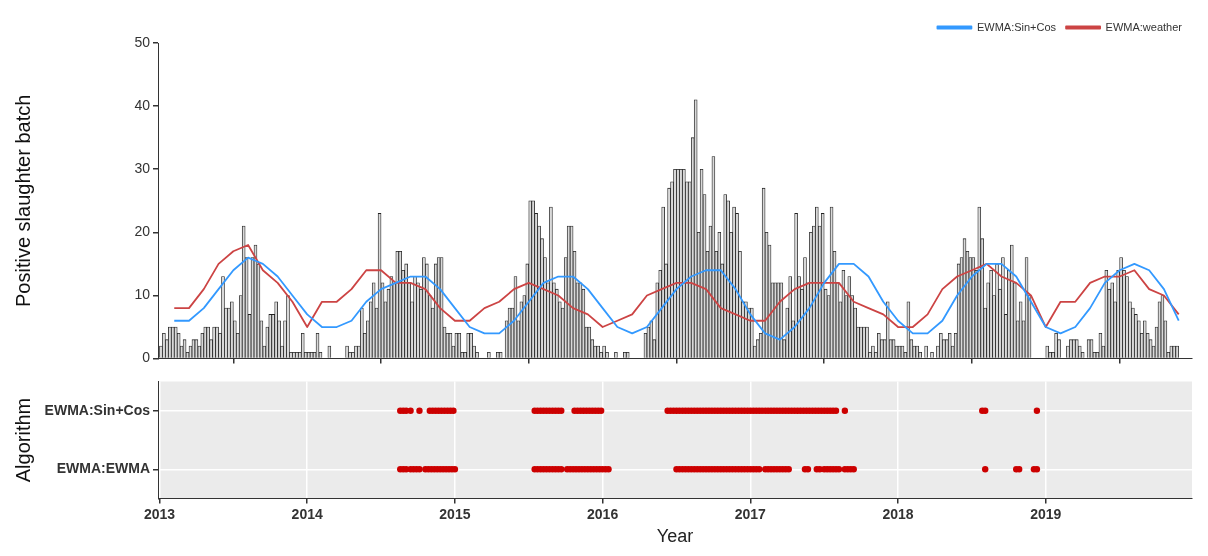 This screenshot has width=1208, height=556. What do you see at coordinates (159, 513) in the screenshot?
I see `x-tick-label: 2013` at bounding box center [159, 513].